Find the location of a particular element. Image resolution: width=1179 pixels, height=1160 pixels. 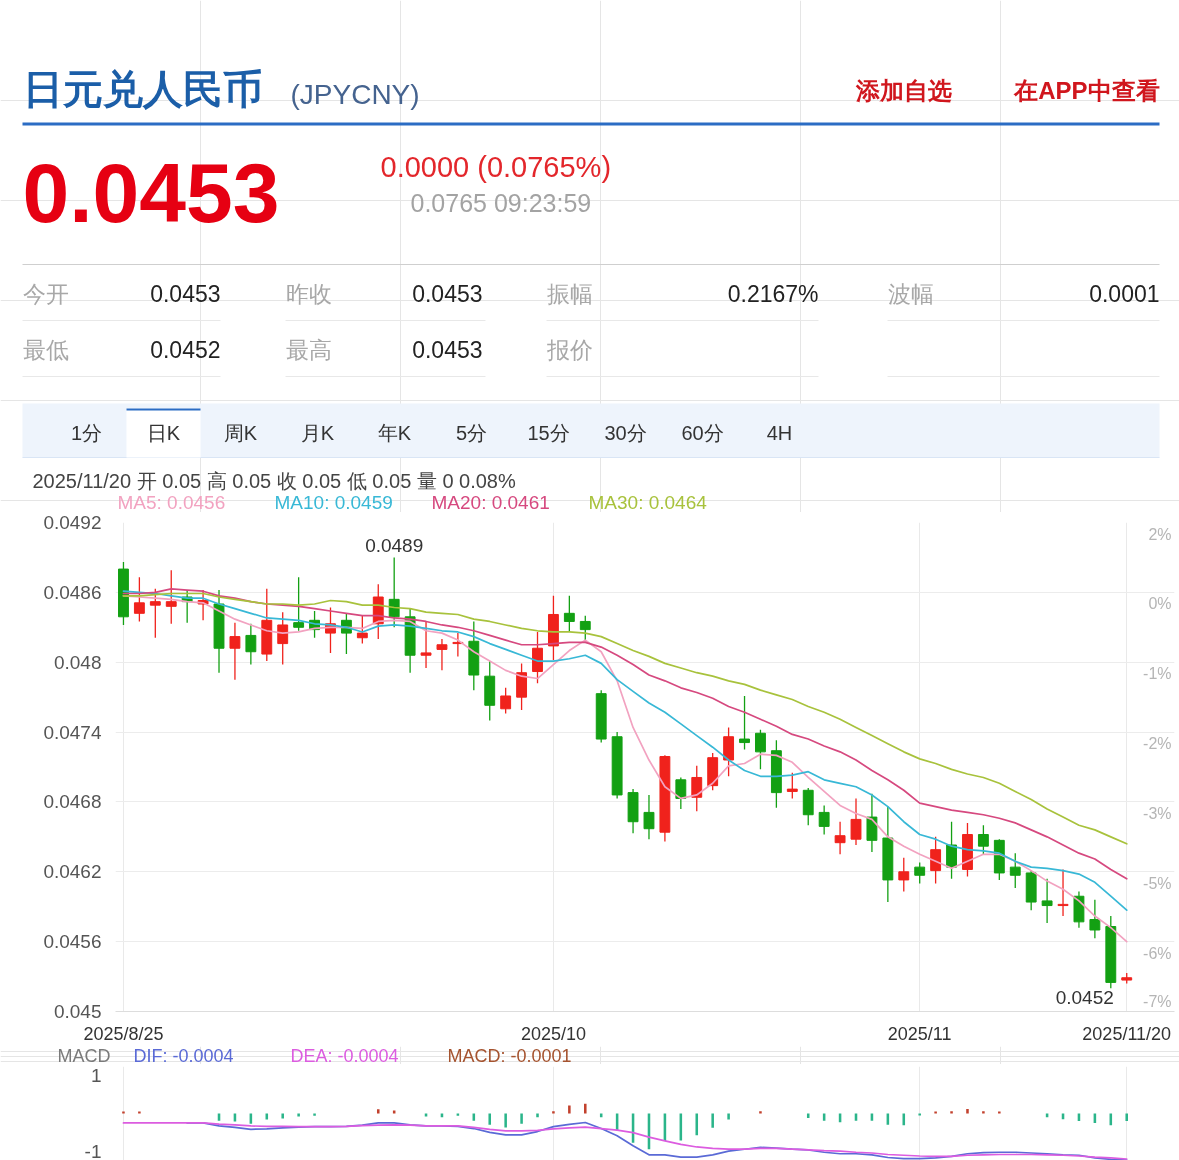

text: 日K is located at coordinates (163, 432).